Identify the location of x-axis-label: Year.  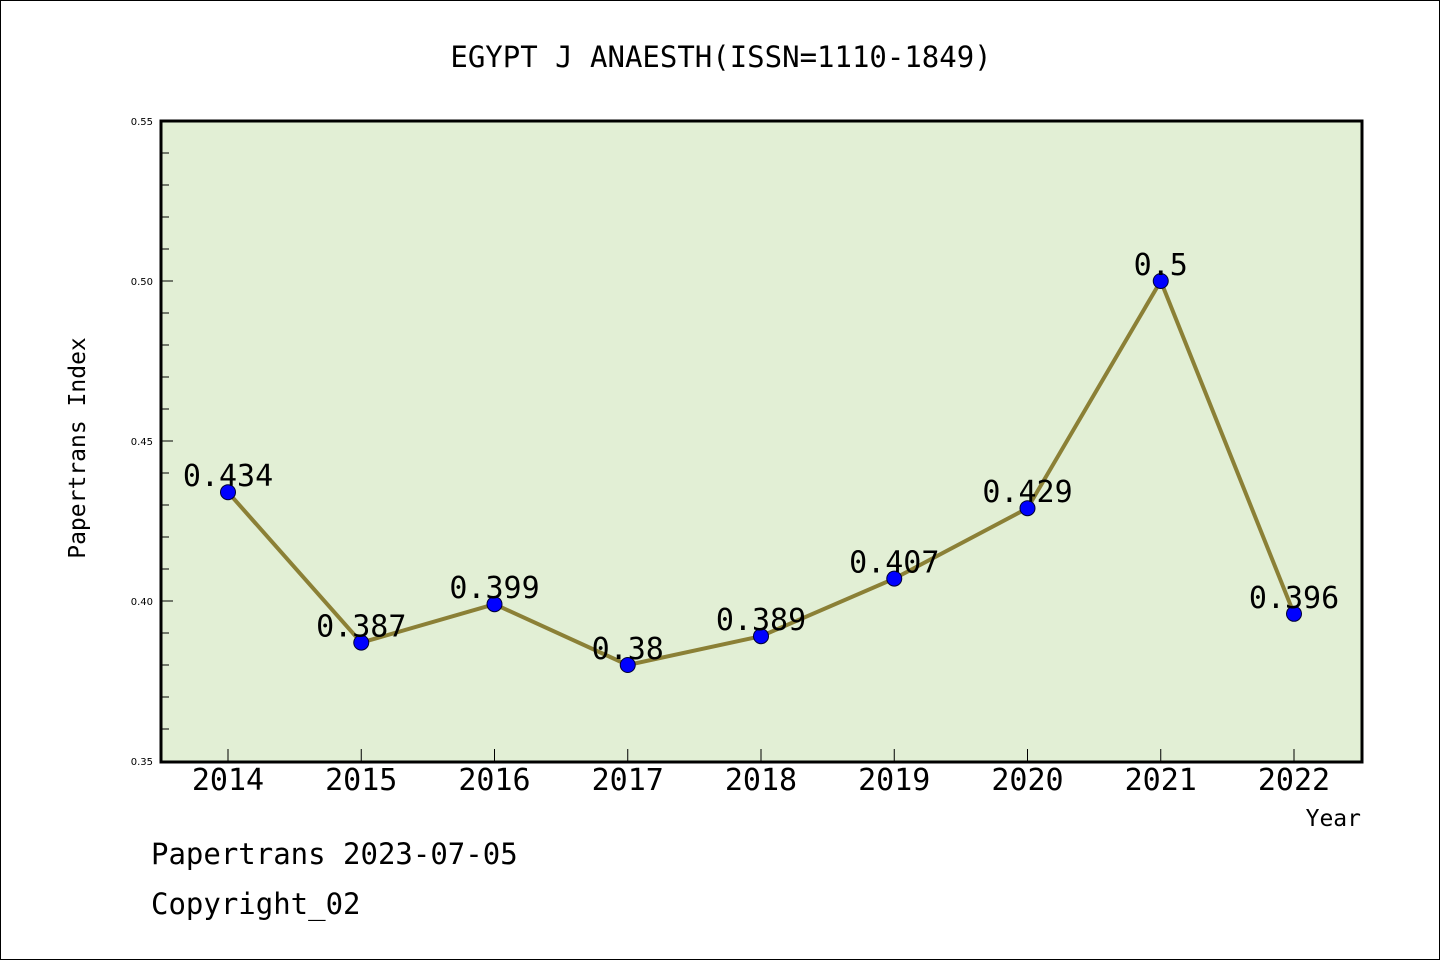
(1333, 819).